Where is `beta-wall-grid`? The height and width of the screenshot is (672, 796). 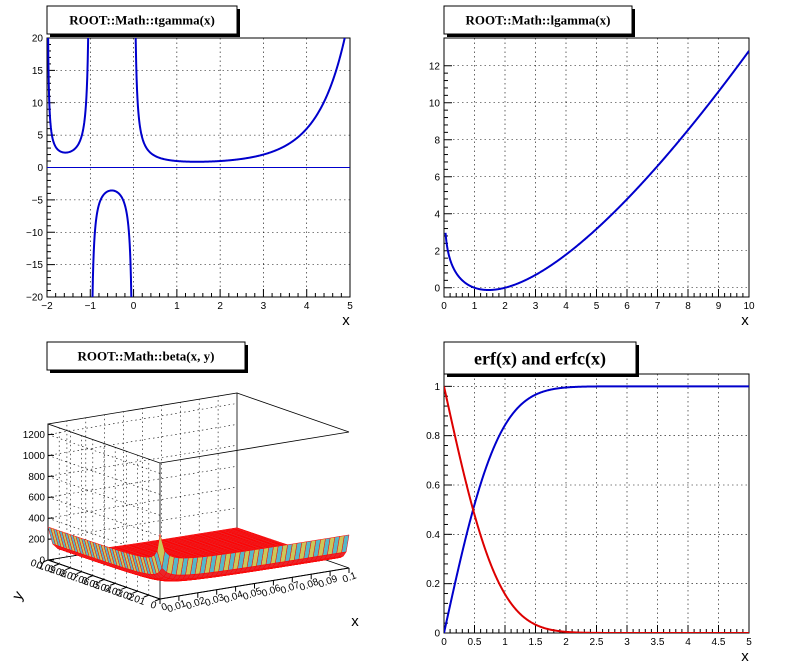
beta-wall-grid is located at coordinates (142, 496).